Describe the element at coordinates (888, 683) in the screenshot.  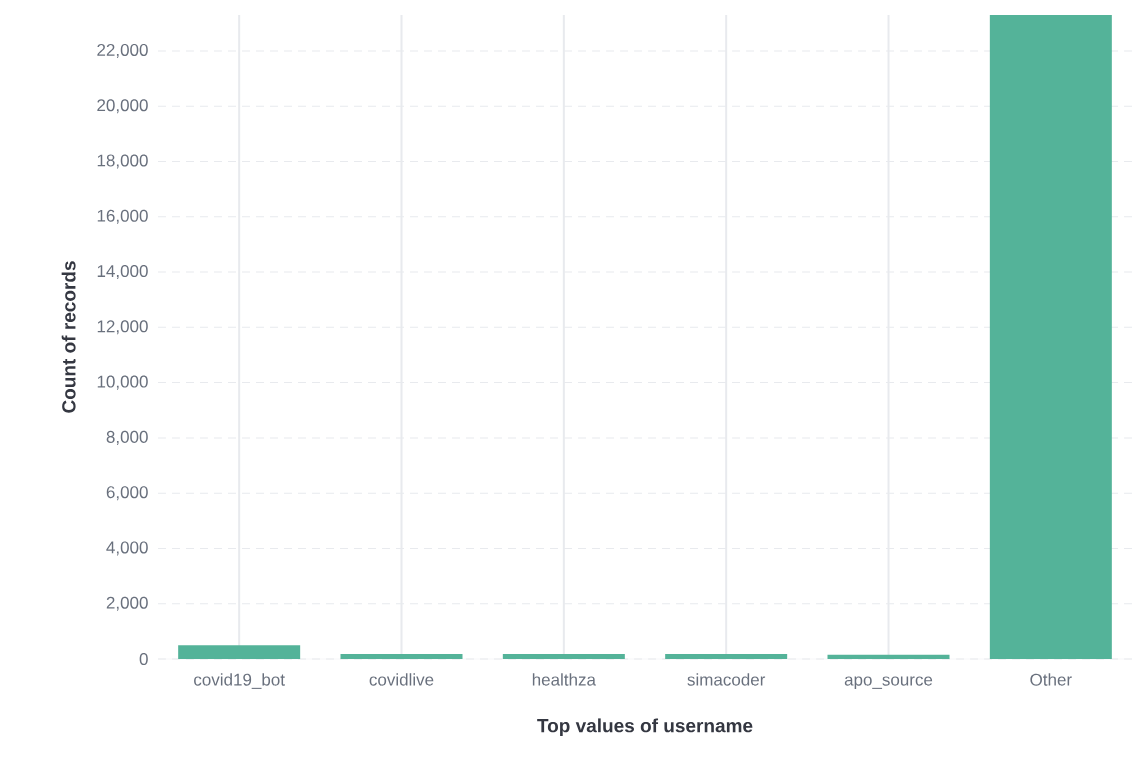
I see `x-tick-label: apo_source` at that location.